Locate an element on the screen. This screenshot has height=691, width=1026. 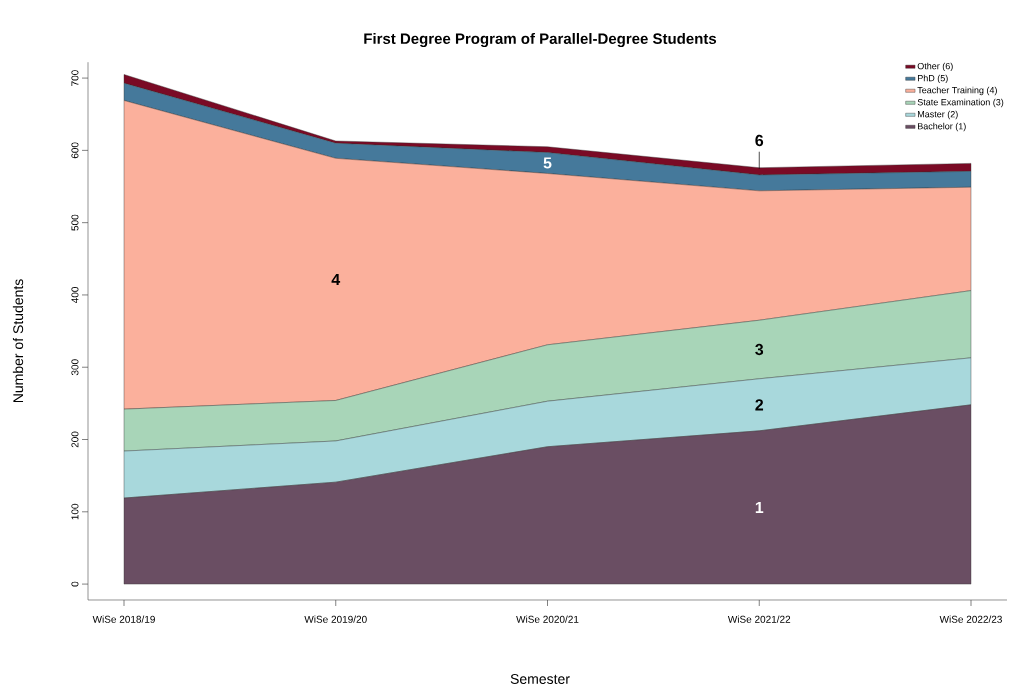
legend-label: Other (6) is located at coordinates (935, 67).